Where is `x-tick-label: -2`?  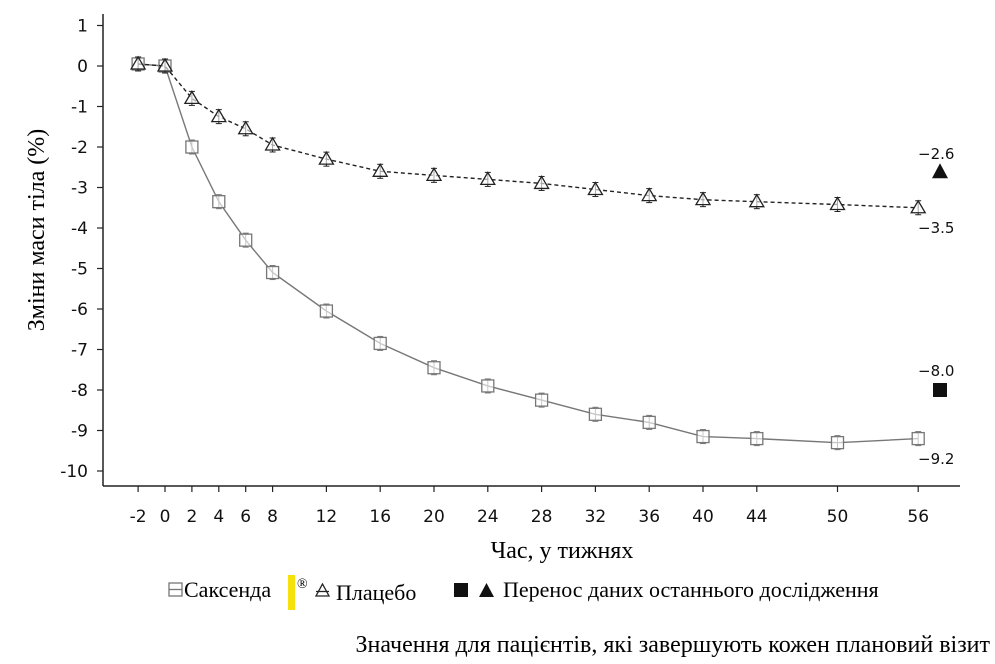
x-tick-label: -2 is located at coordinates (138, 517).